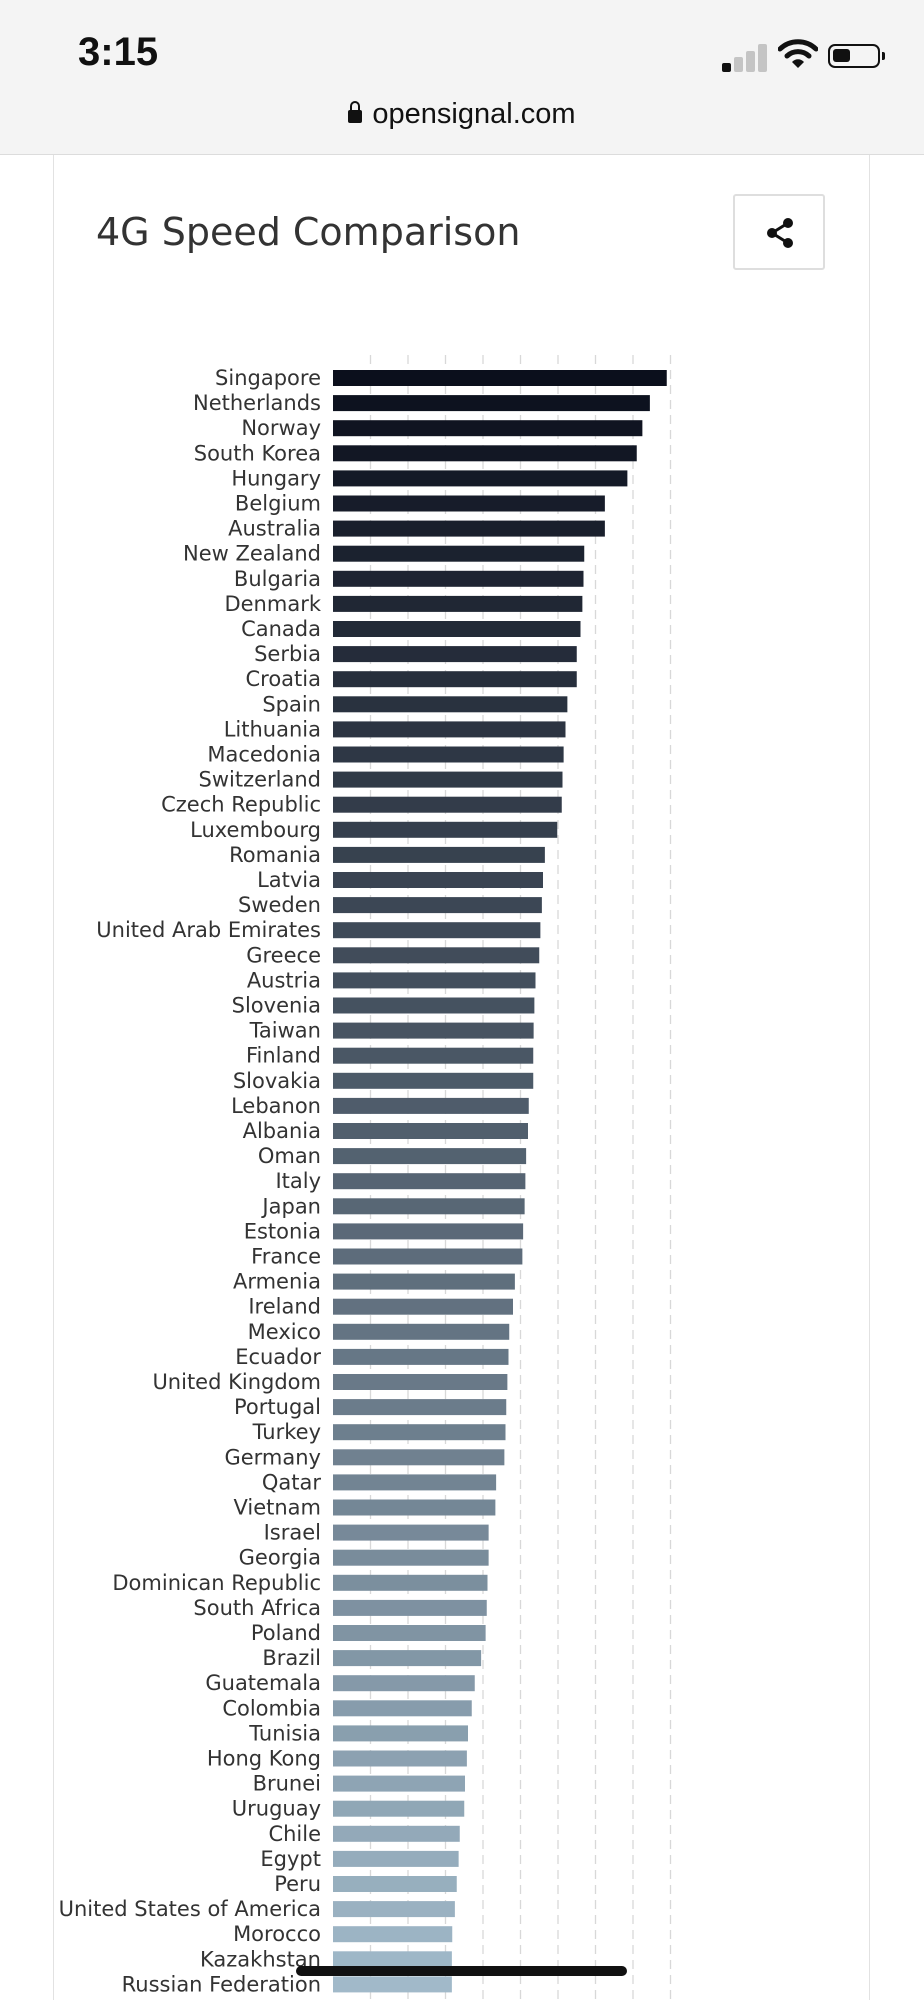 This screenshot has height=2000, width=924. Describe the element at coordinates (275, 855) in the screenshot. I see `category-label: Romania` at that location.